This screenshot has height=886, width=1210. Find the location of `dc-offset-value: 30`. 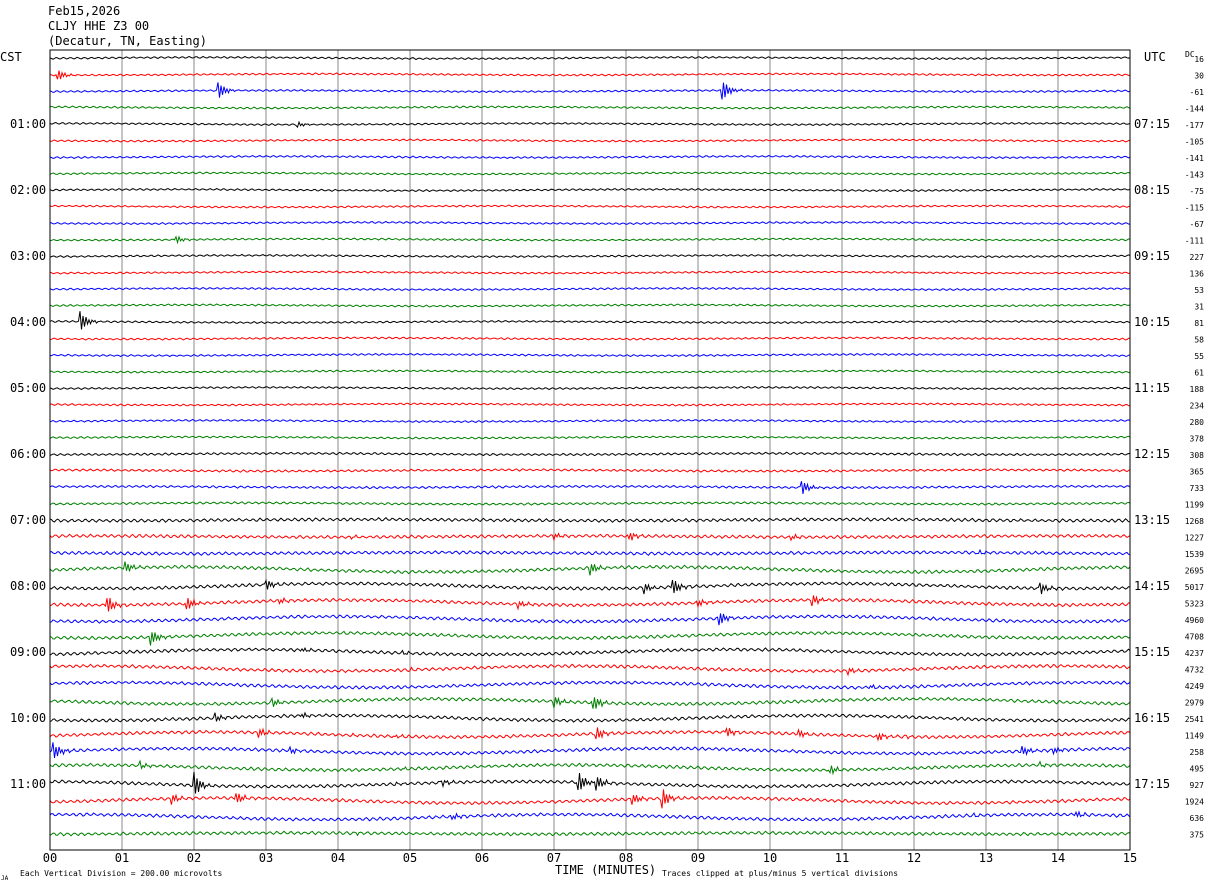

dc-offset-value: 30 is located at coordinates (1199, 76).